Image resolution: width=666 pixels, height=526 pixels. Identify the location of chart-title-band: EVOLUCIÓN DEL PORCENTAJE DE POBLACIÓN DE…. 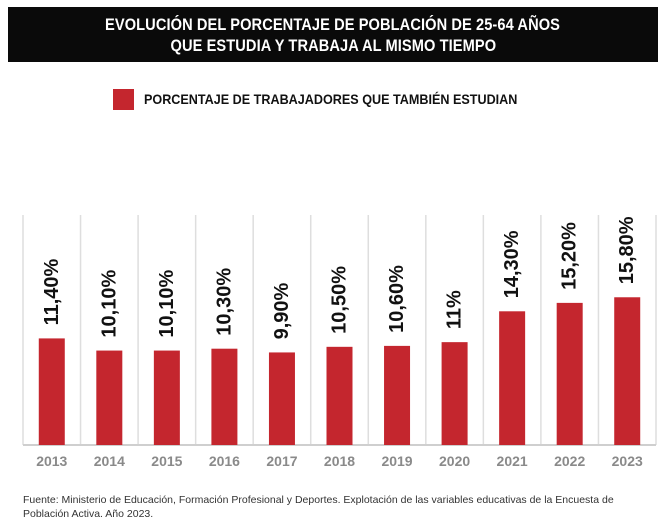
(333, 34).